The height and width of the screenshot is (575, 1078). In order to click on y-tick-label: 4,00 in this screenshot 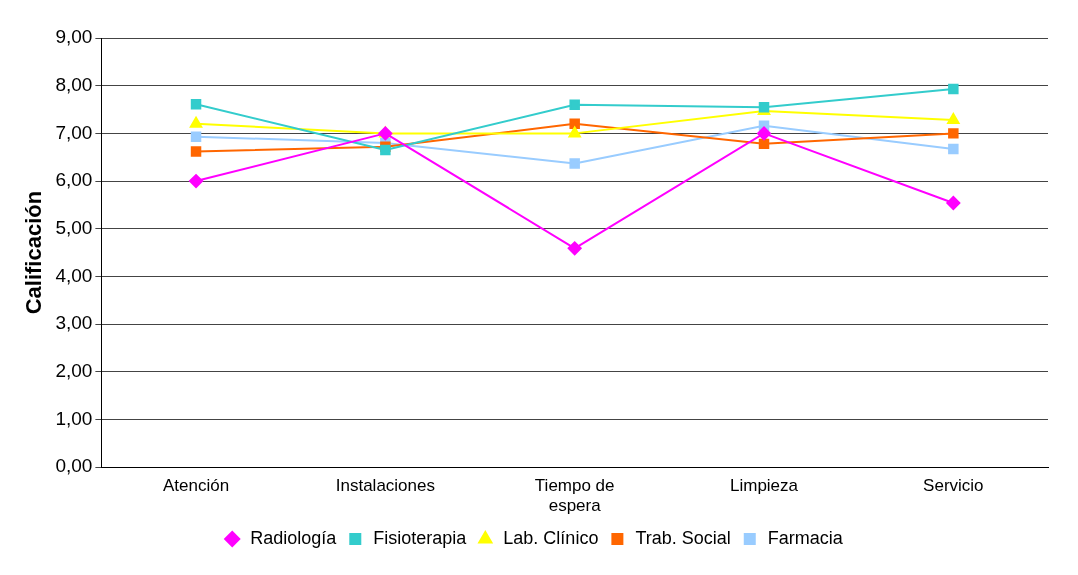, I will do `click(74, 275)`.